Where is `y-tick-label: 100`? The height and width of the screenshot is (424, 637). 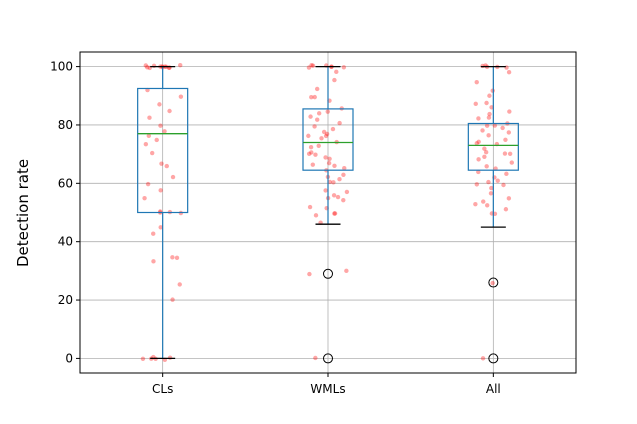
y-tick-label: 100 is located at coordinates (61, 67).